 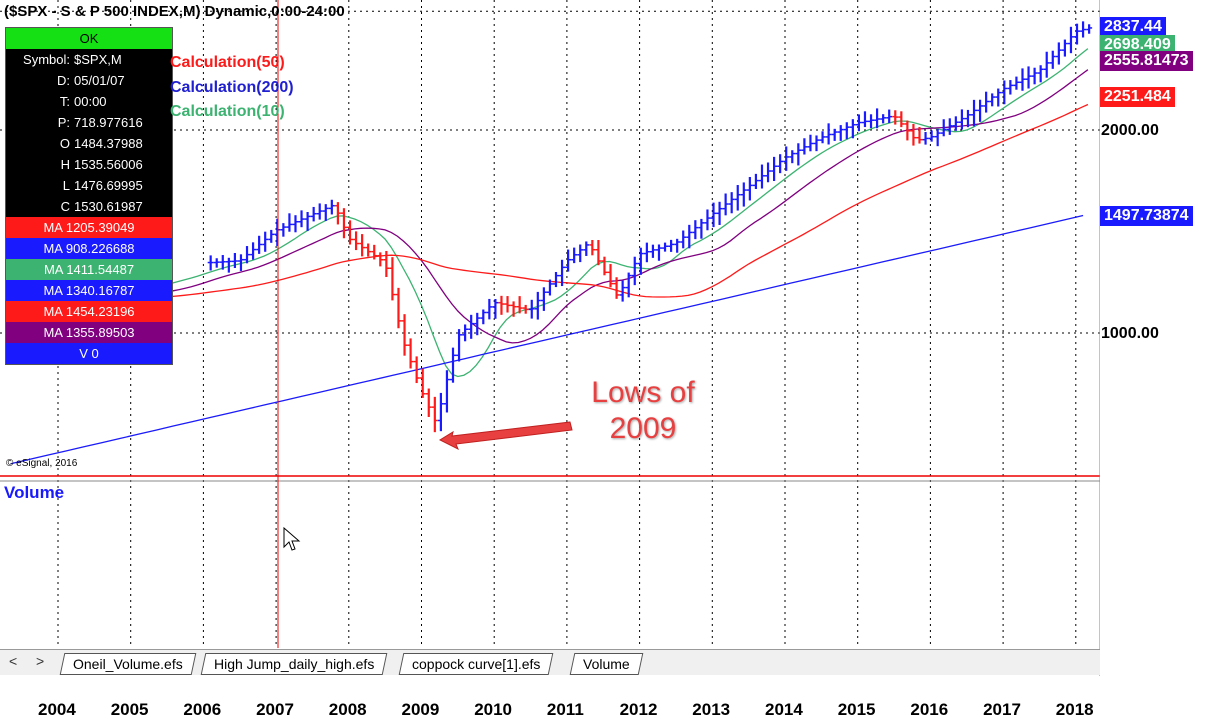 What do you see at coordinates (89, 332) in the screenshot?
I see `indicator-ma-6: MA 1355.89503` at bounding box center [89, 332].